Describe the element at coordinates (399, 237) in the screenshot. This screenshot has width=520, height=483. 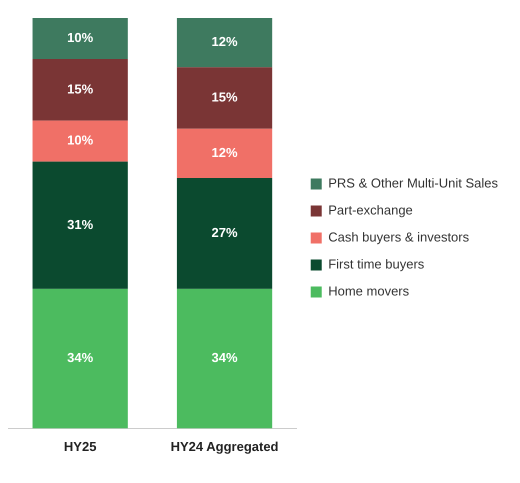
I see `legend-label: Cash buyers & investors` at that location.